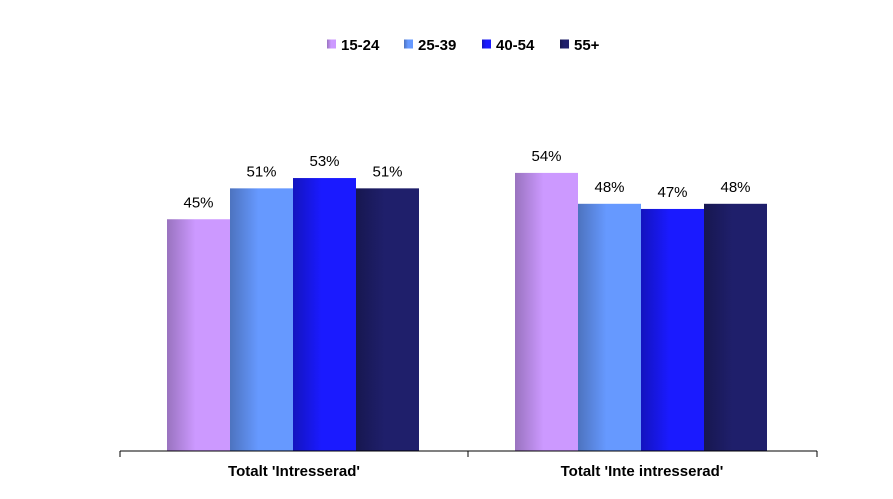 The image size is (893, 499). What do you see at coordinates (546, 156) in the screenshot?
I see `data-label: 54%` at bounding box center [546, 156].